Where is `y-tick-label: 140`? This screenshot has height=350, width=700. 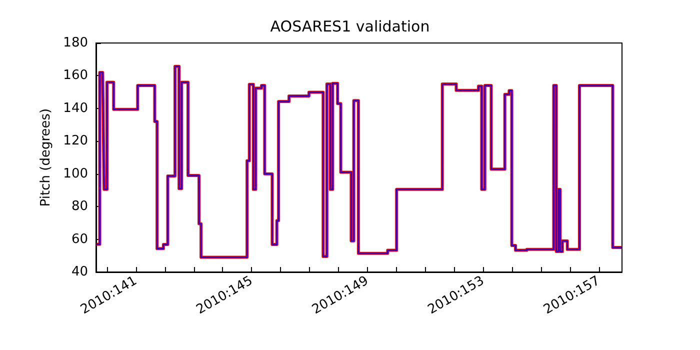 y-tick-label: 140 is located at coordinates (75, 108).